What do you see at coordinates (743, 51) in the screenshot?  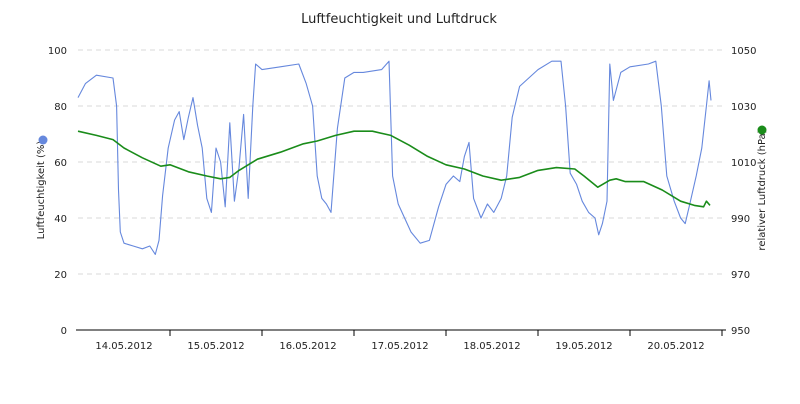 I see `right-tick-label: 1050` at bounding box center [743, 51].